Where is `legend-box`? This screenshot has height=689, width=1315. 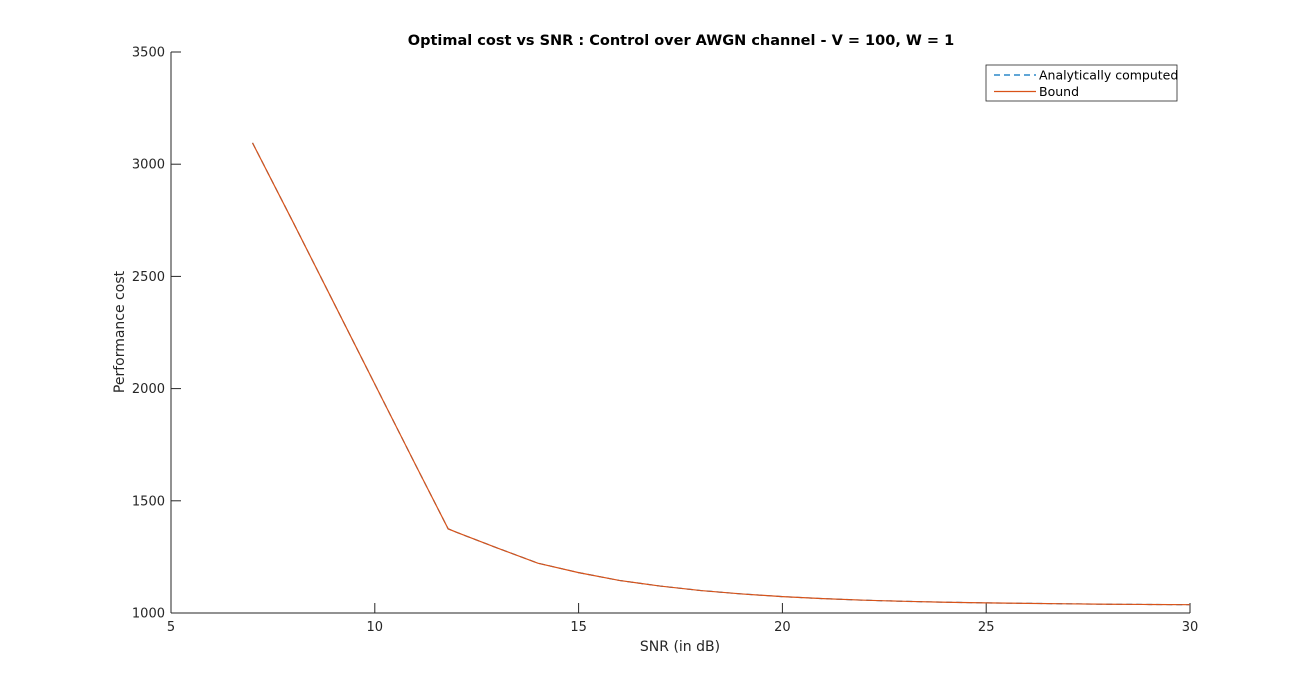
legend-box is located at coordinates (1081, 83).